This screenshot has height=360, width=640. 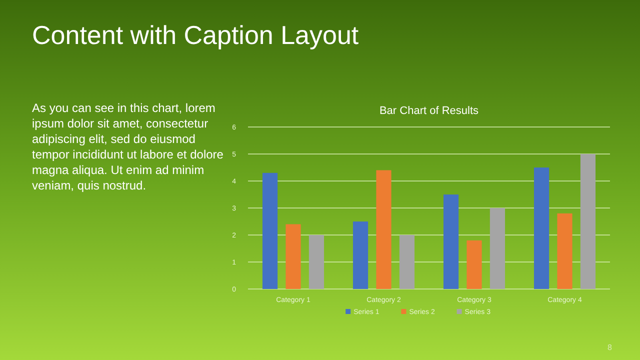 I want to click on text: 8, so click(x=610, y=347).